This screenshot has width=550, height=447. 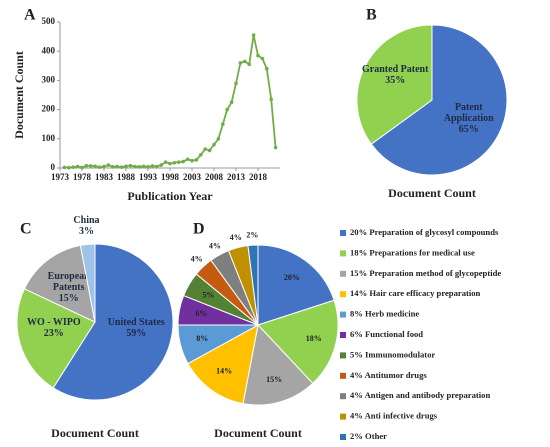 I want to click on slice-label-box: Granted Patent 35%, so click(x=395, y=75).